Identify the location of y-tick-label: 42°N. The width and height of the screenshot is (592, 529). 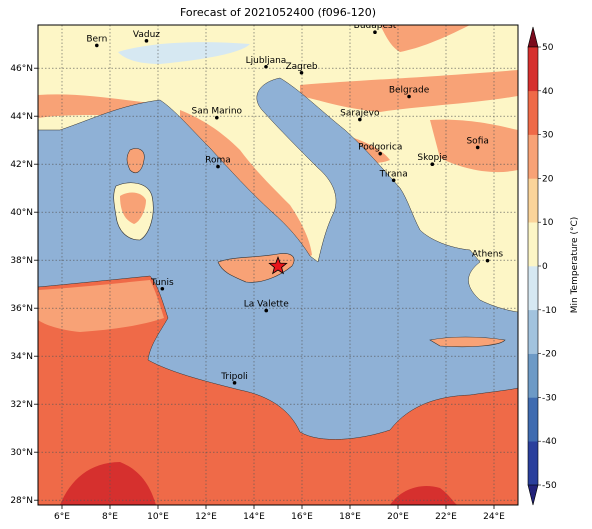
(21, 165).